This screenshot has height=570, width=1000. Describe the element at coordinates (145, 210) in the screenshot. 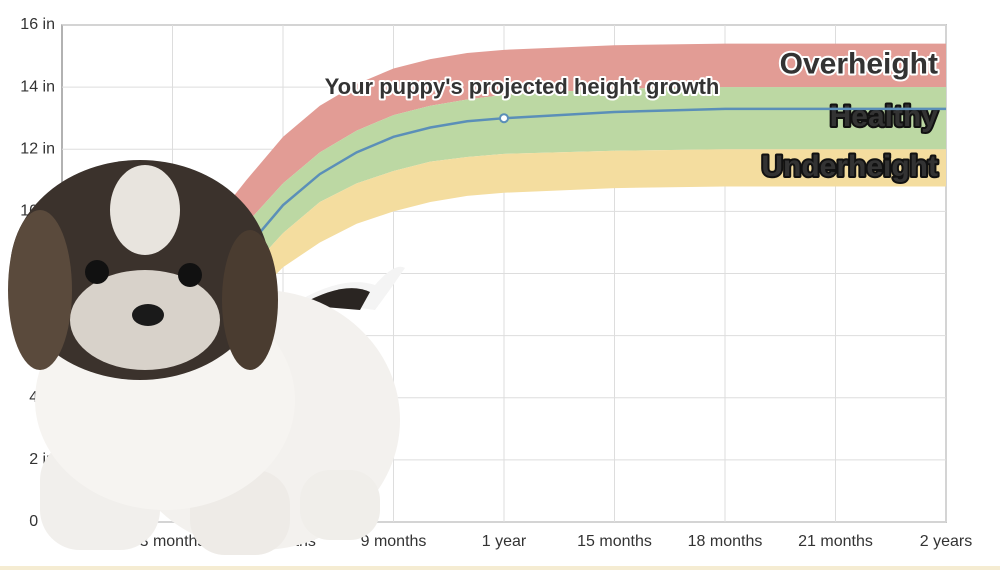

I see `puppy-blaze` at that location.